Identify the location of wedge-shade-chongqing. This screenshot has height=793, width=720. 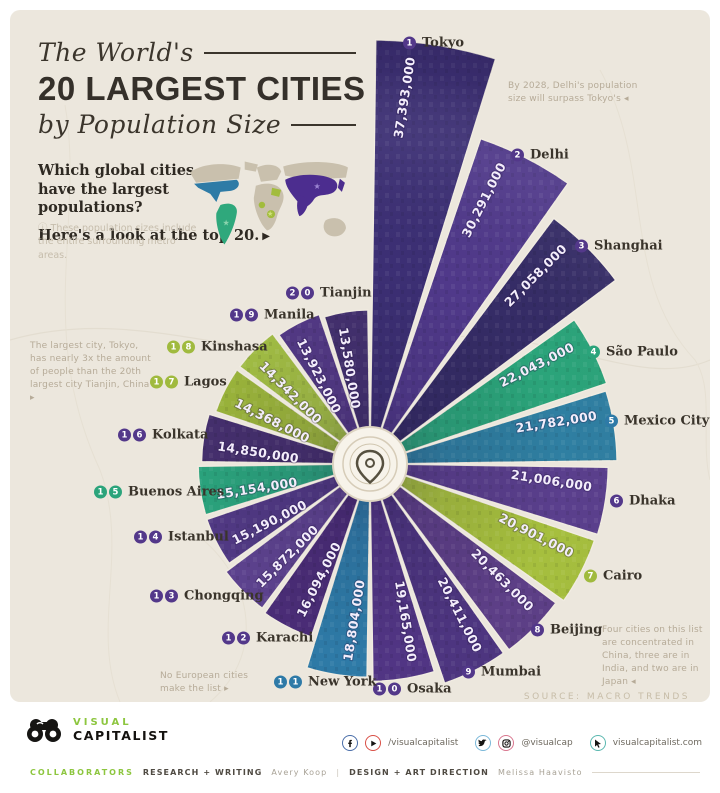
(297, 536).